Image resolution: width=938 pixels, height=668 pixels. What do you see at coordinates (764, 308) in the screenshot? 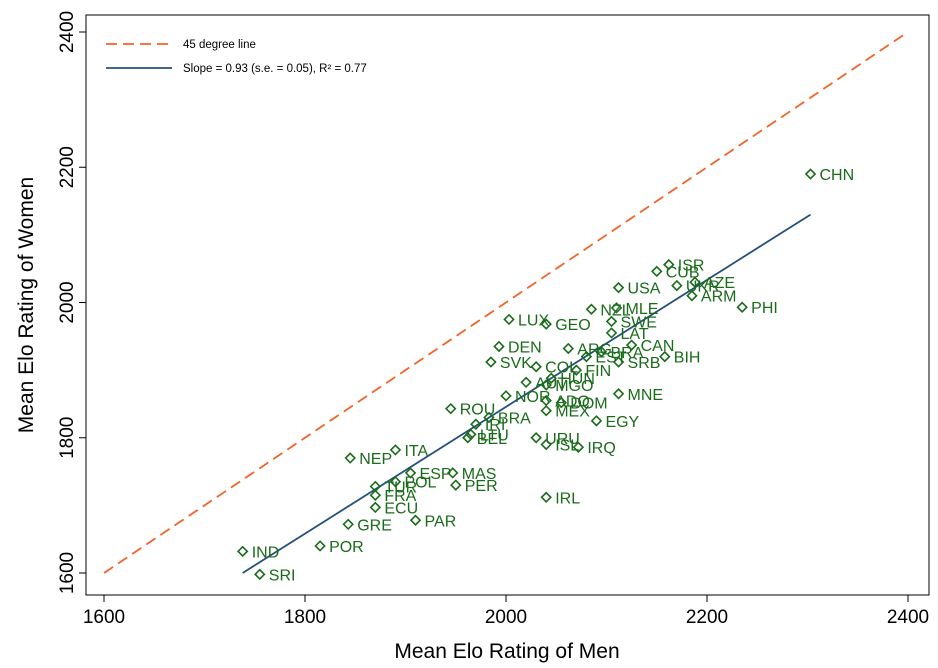
I see `data-point-label: PHI` at bounding box center [764, 308].